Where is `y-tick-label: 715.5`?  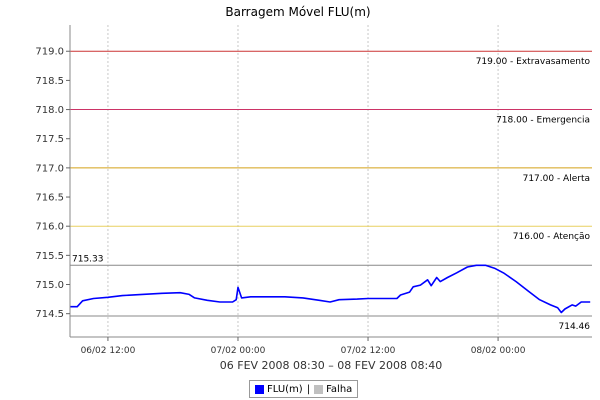 y-tick-label: 715.5 is located at coordinates (49, 256).